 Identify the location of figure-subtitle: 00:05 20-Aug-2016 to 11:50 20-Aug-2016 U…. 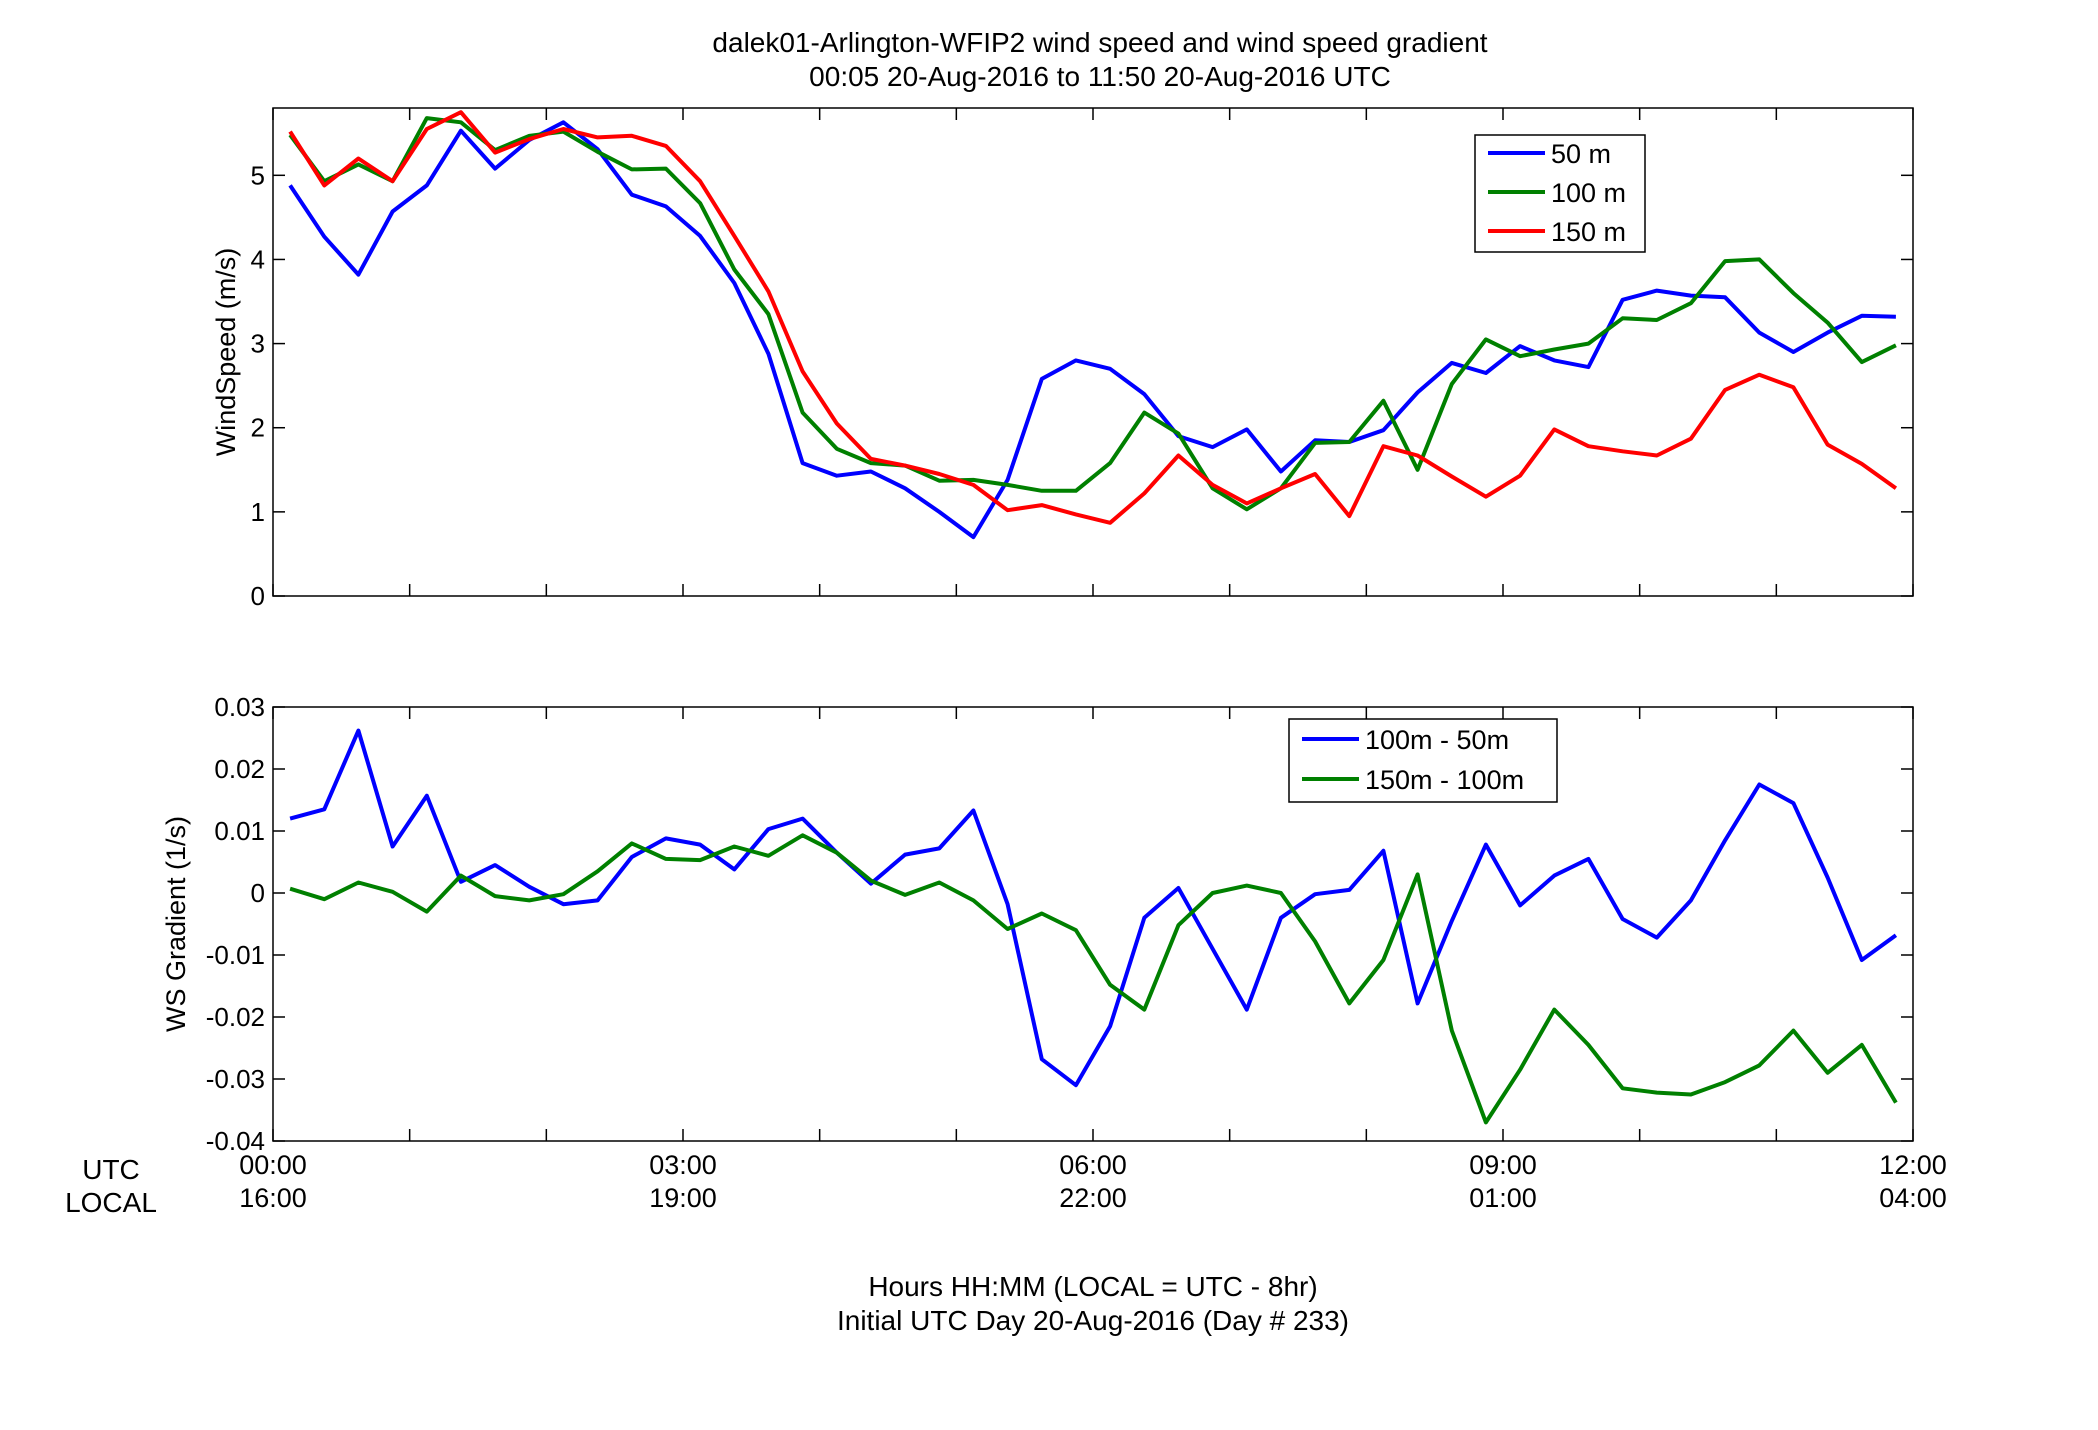
(1100, 76).